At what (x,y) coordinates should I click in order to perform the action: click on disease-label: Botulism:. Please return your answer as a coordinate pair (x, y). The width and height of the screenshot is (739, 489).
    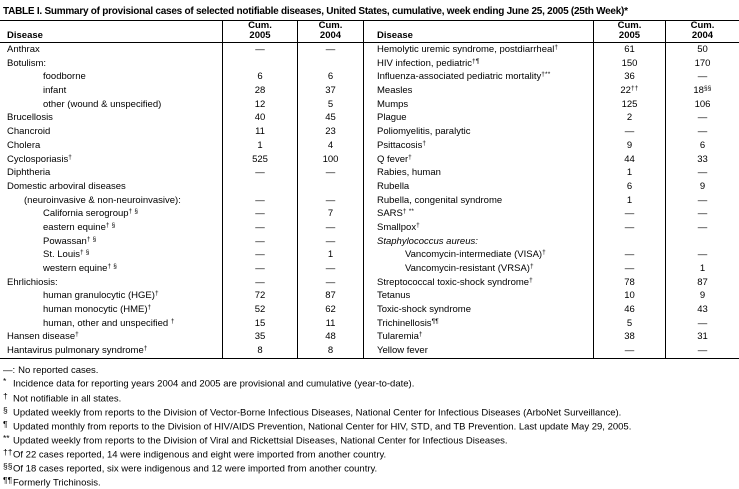
    Looking at the image, I should click on (27, 63).